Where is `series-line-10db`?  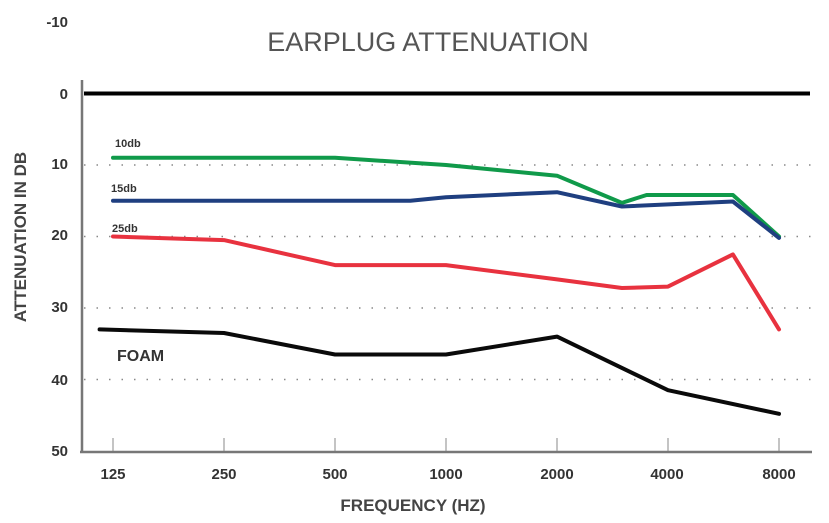 series-line-10db is located at coordinates (446, 197).